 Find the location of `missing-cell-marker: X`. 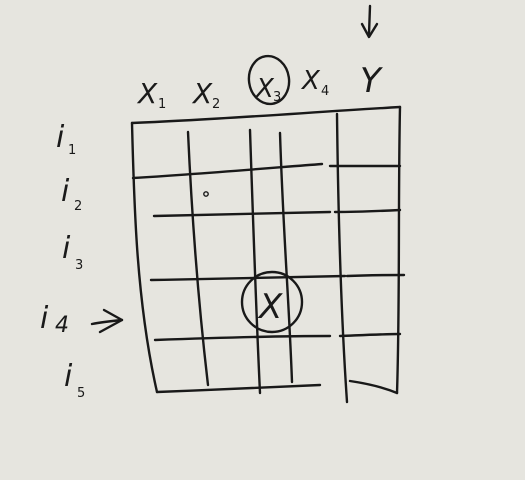

missing-cell-marker: X is located at coordinates (272, 302).